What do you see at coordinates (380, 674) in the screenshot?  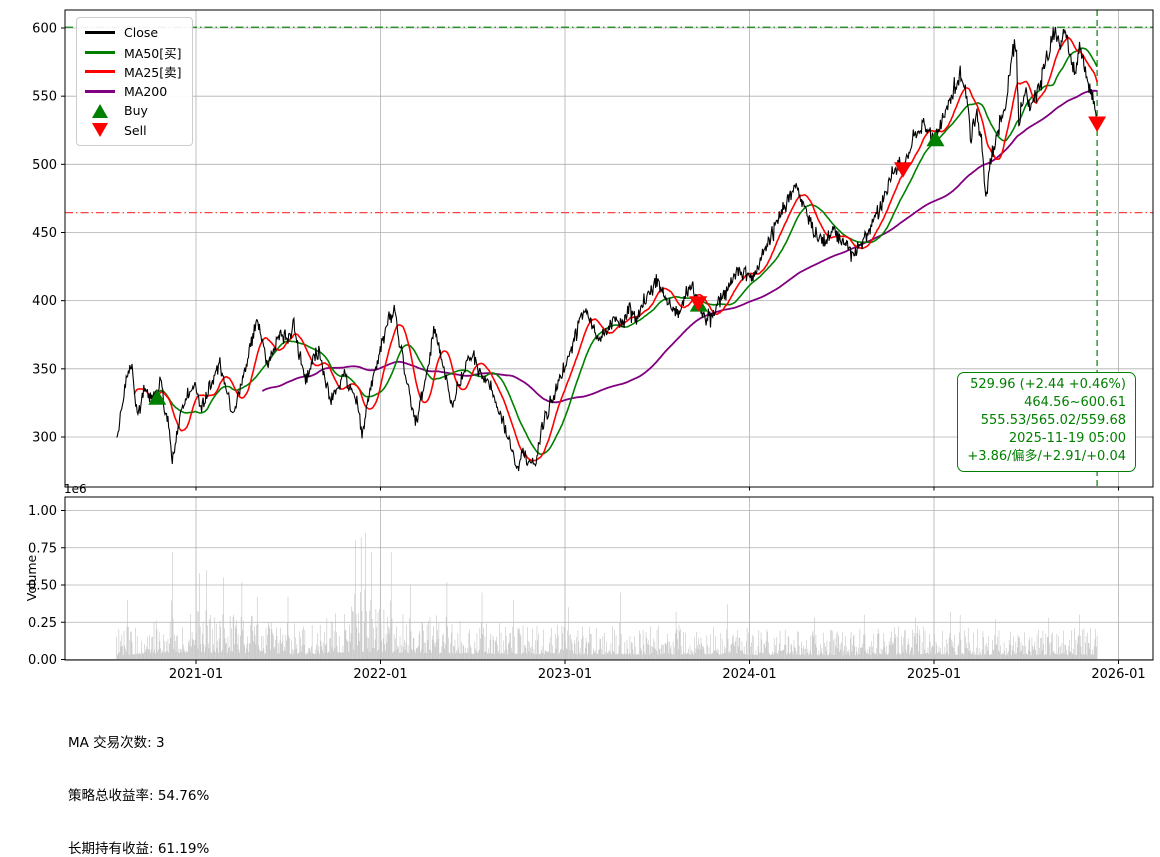 I see `x-tick-label: 2022-01` at bounding box center [380, 674].